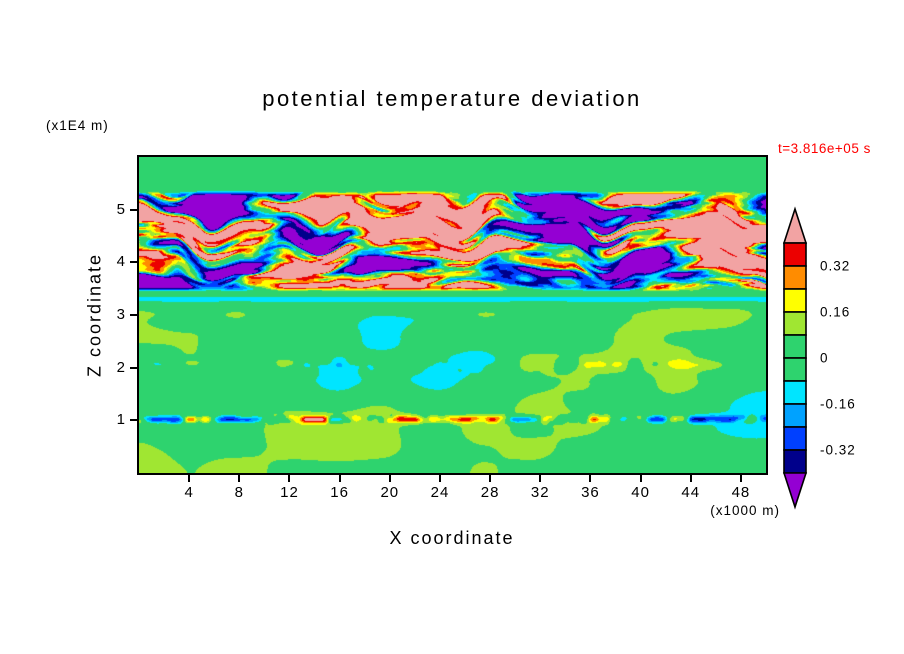 The width and height of the screenshot is (904, 654). Describe the element at coordinates (795, 225) in the screenshot. I see `colorbar-arrow-high` at that location.